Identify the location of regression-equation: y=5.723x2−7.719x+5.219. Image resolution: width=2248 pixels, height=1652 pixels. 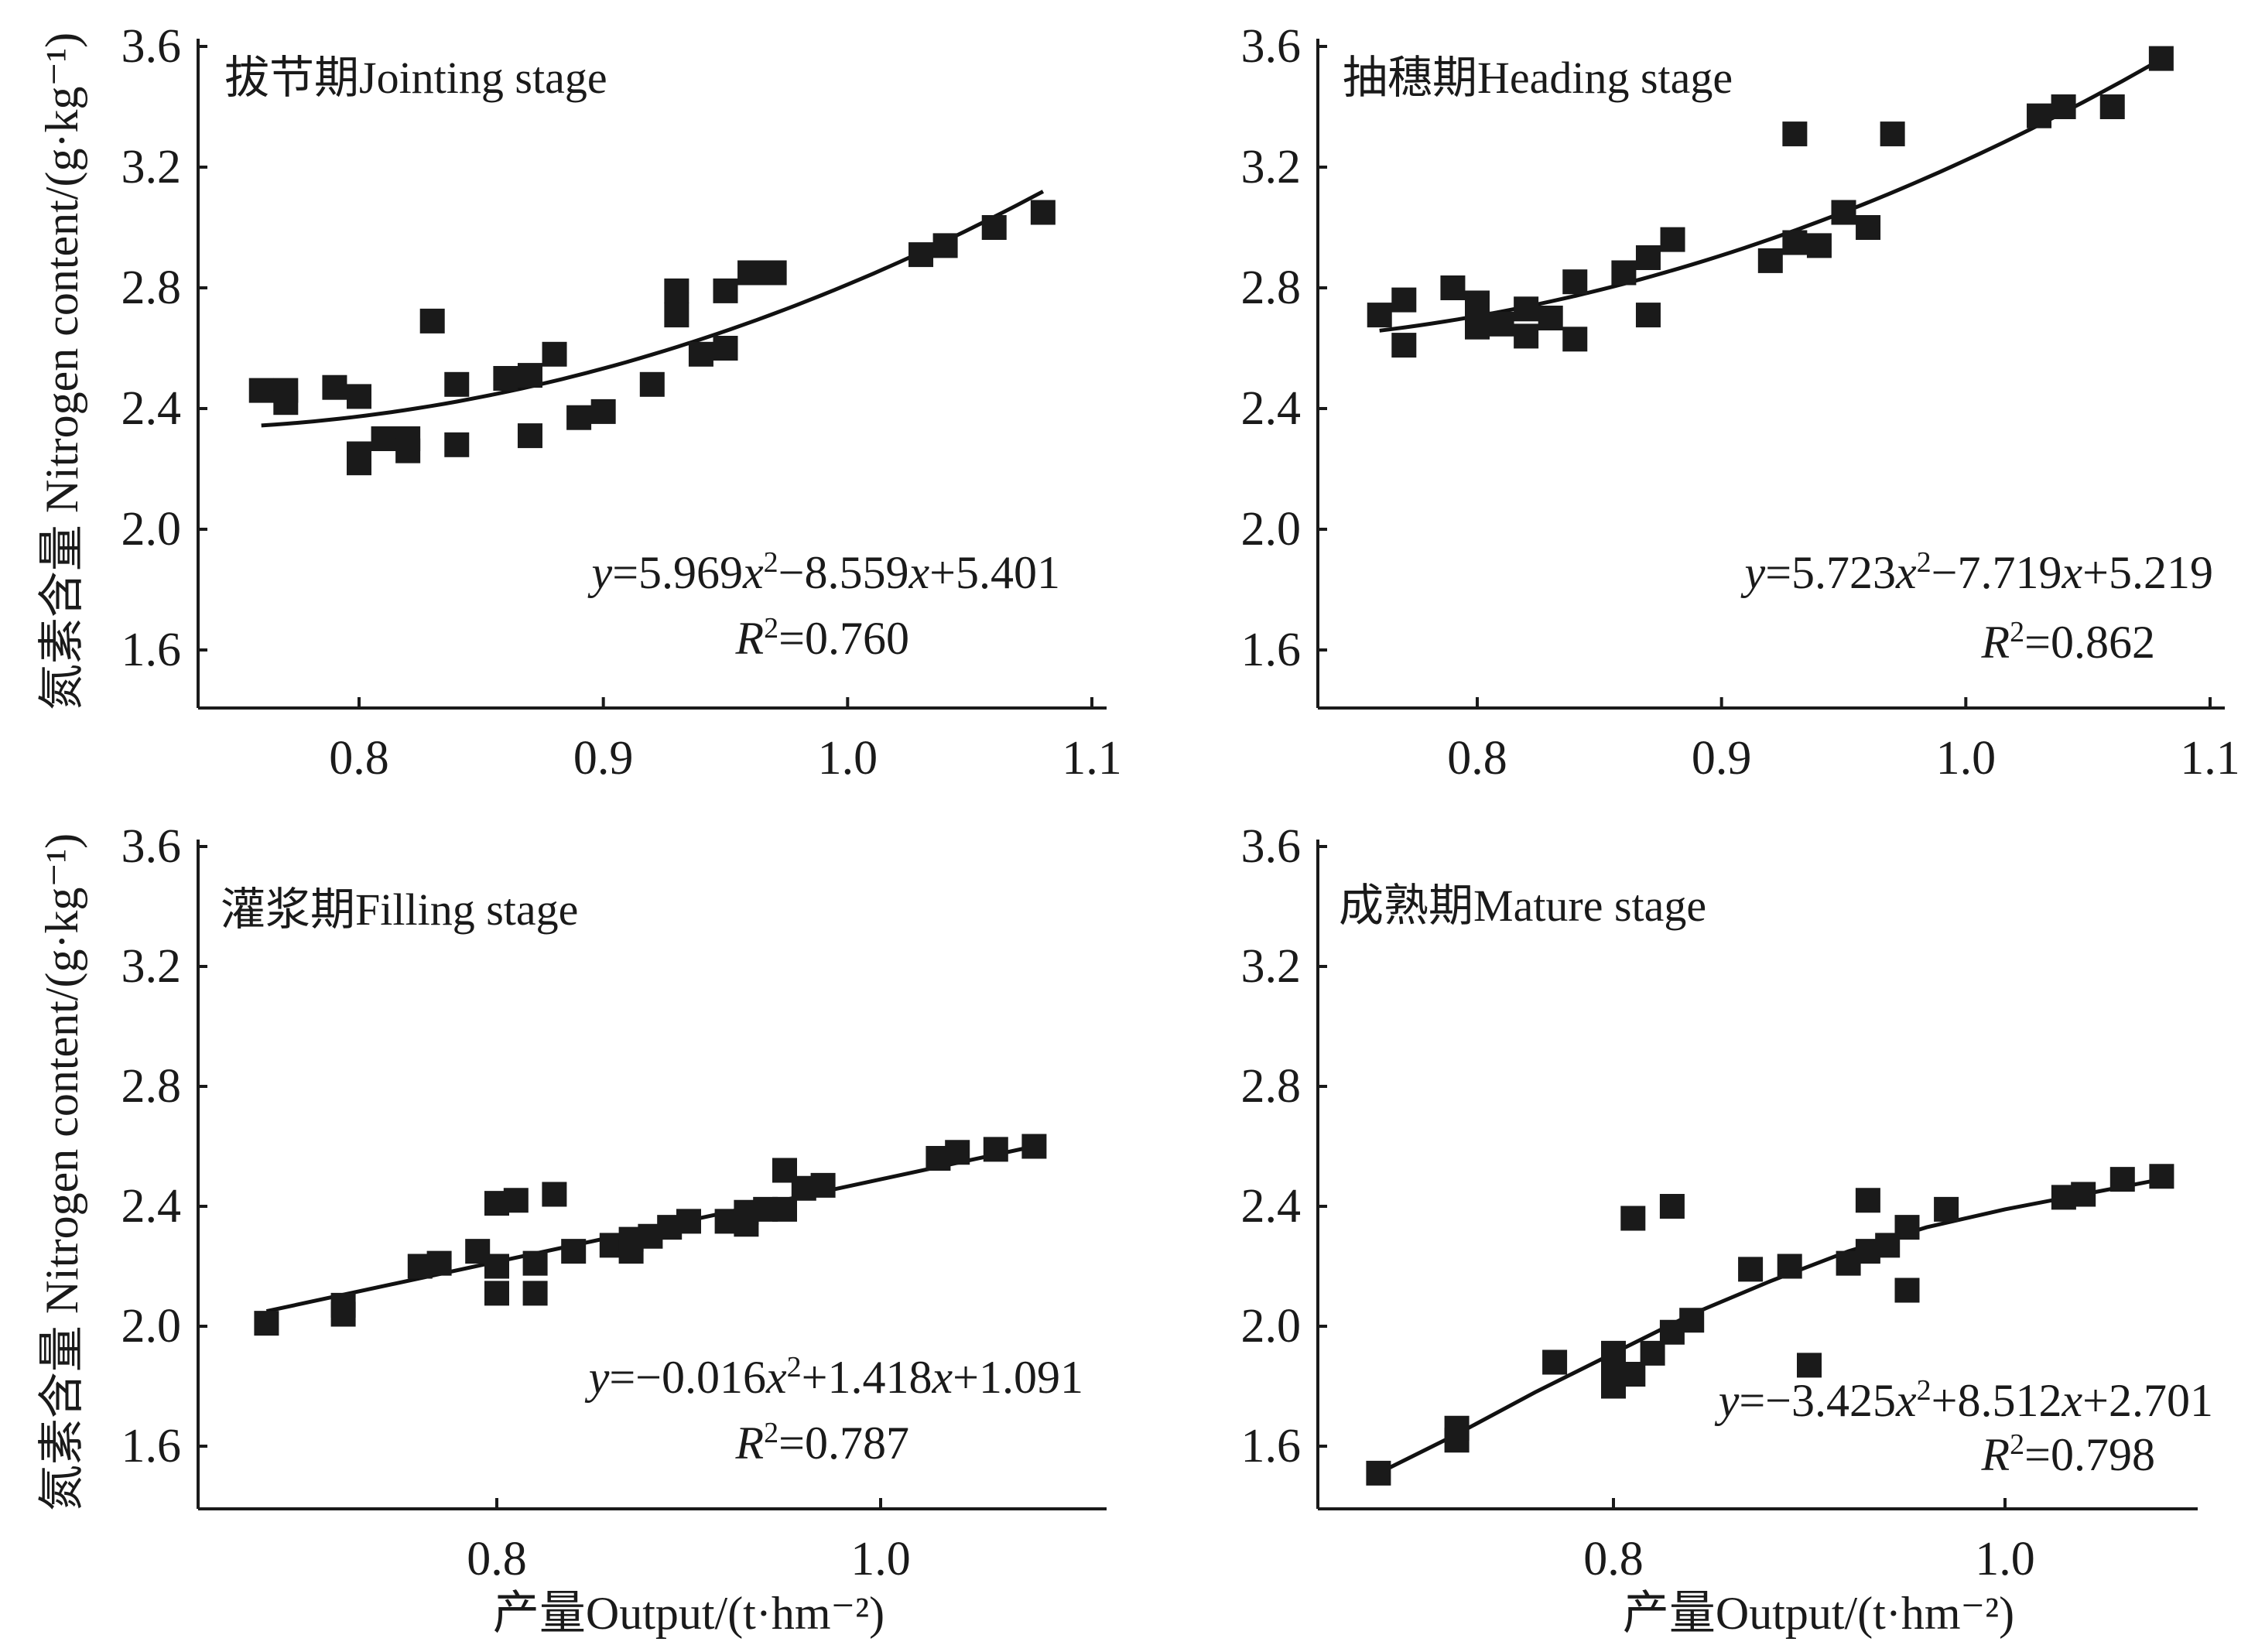
(1976, 572).